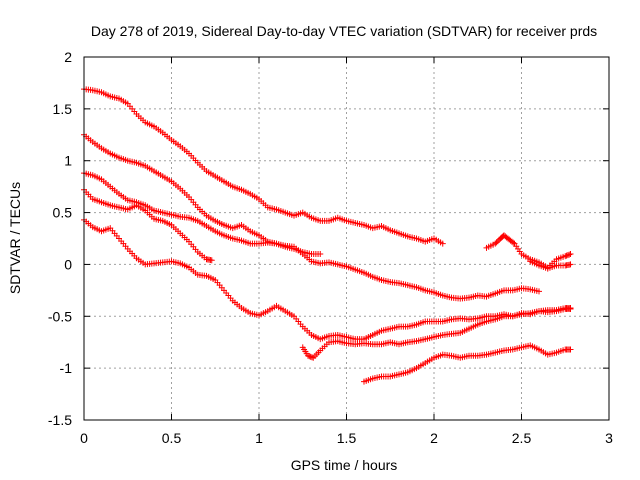 Image resolution: width=640 pixels, height=480 pixels. Describe the element at coordinates (66, 368) in the screenshot. I see `y-tick-label: -1` at that location.